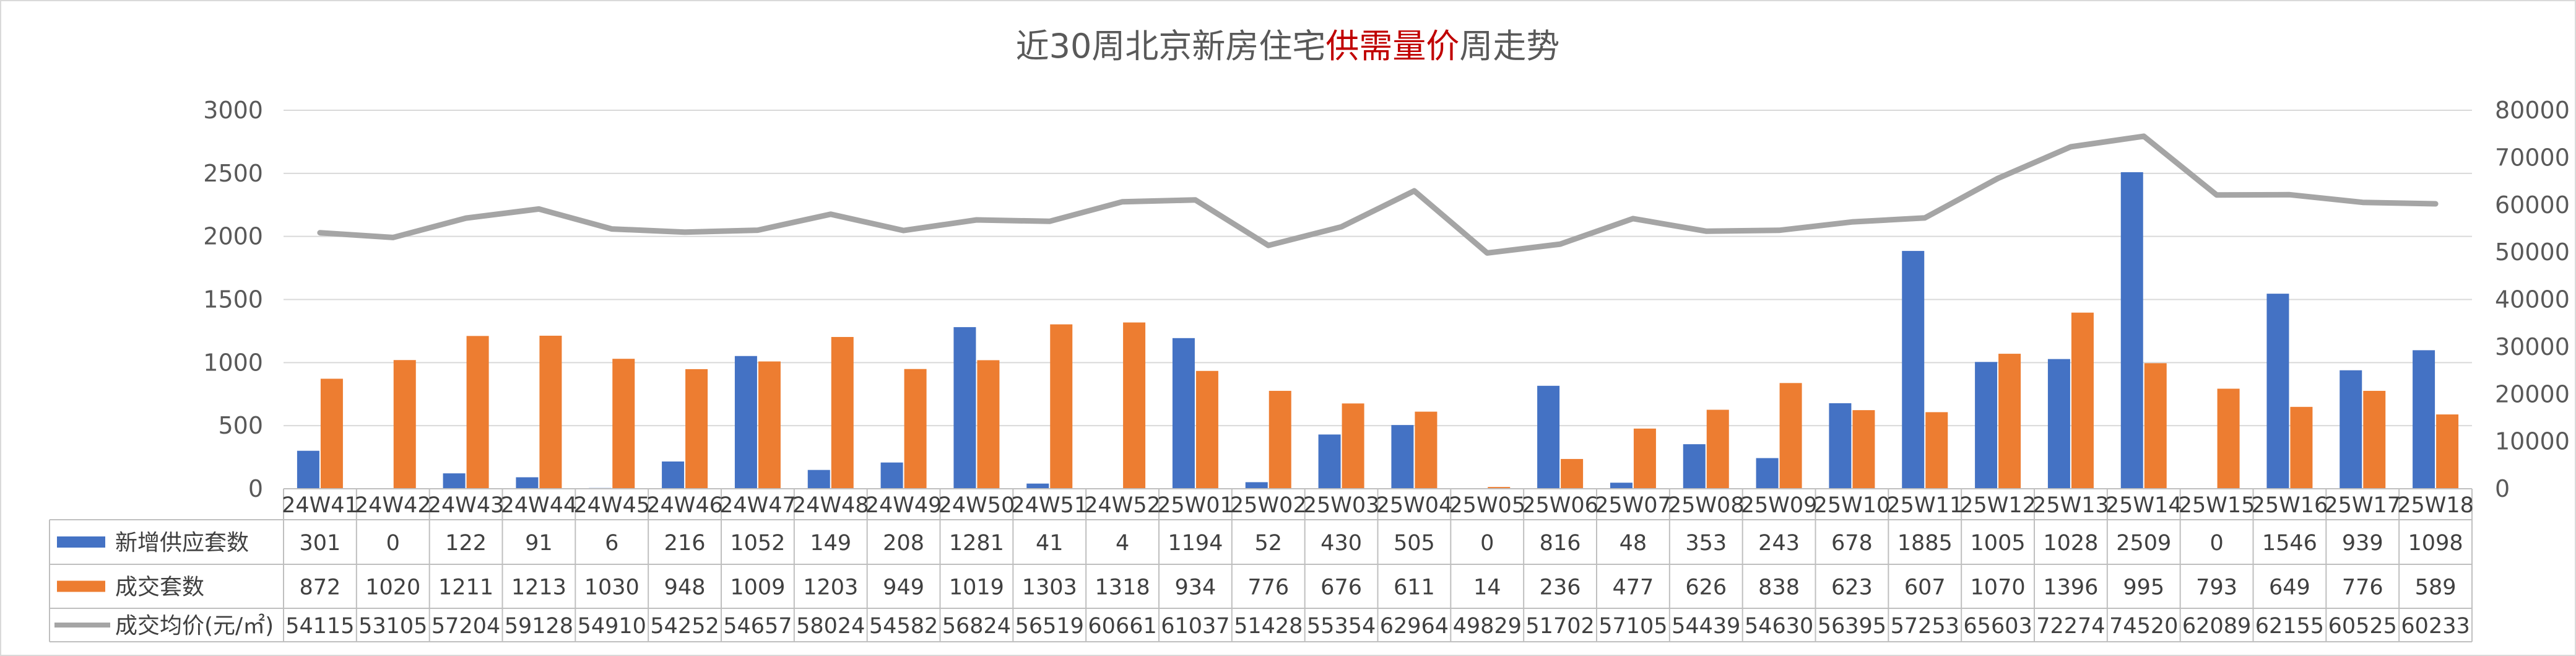  Describe the element at coordinates (1487, 587) in the screenshot. I see `table-cell: 14` at that location.